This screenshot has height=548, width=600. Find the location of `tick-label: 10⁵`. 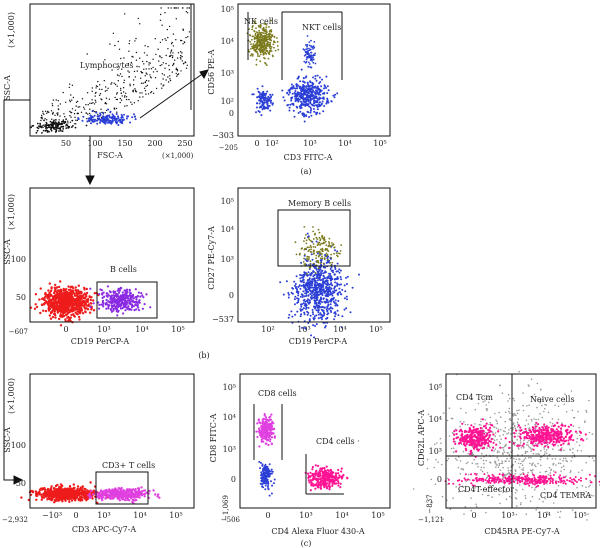

tick-label: 10⁵ is located at coordinates (375, 329).